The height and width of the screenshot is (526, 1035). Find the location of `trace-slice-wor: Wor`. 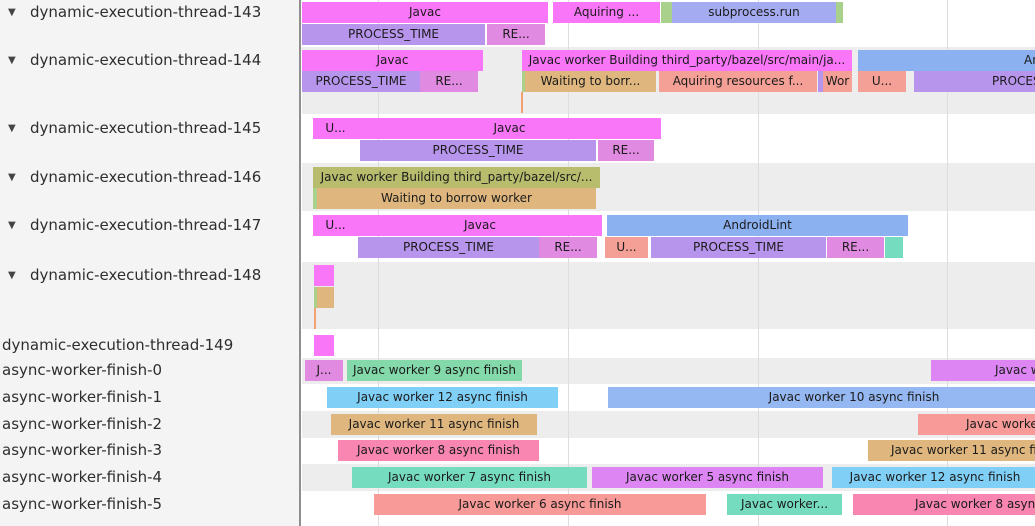

trace-slice-wor: Wor is located at coordinates (837, 81).